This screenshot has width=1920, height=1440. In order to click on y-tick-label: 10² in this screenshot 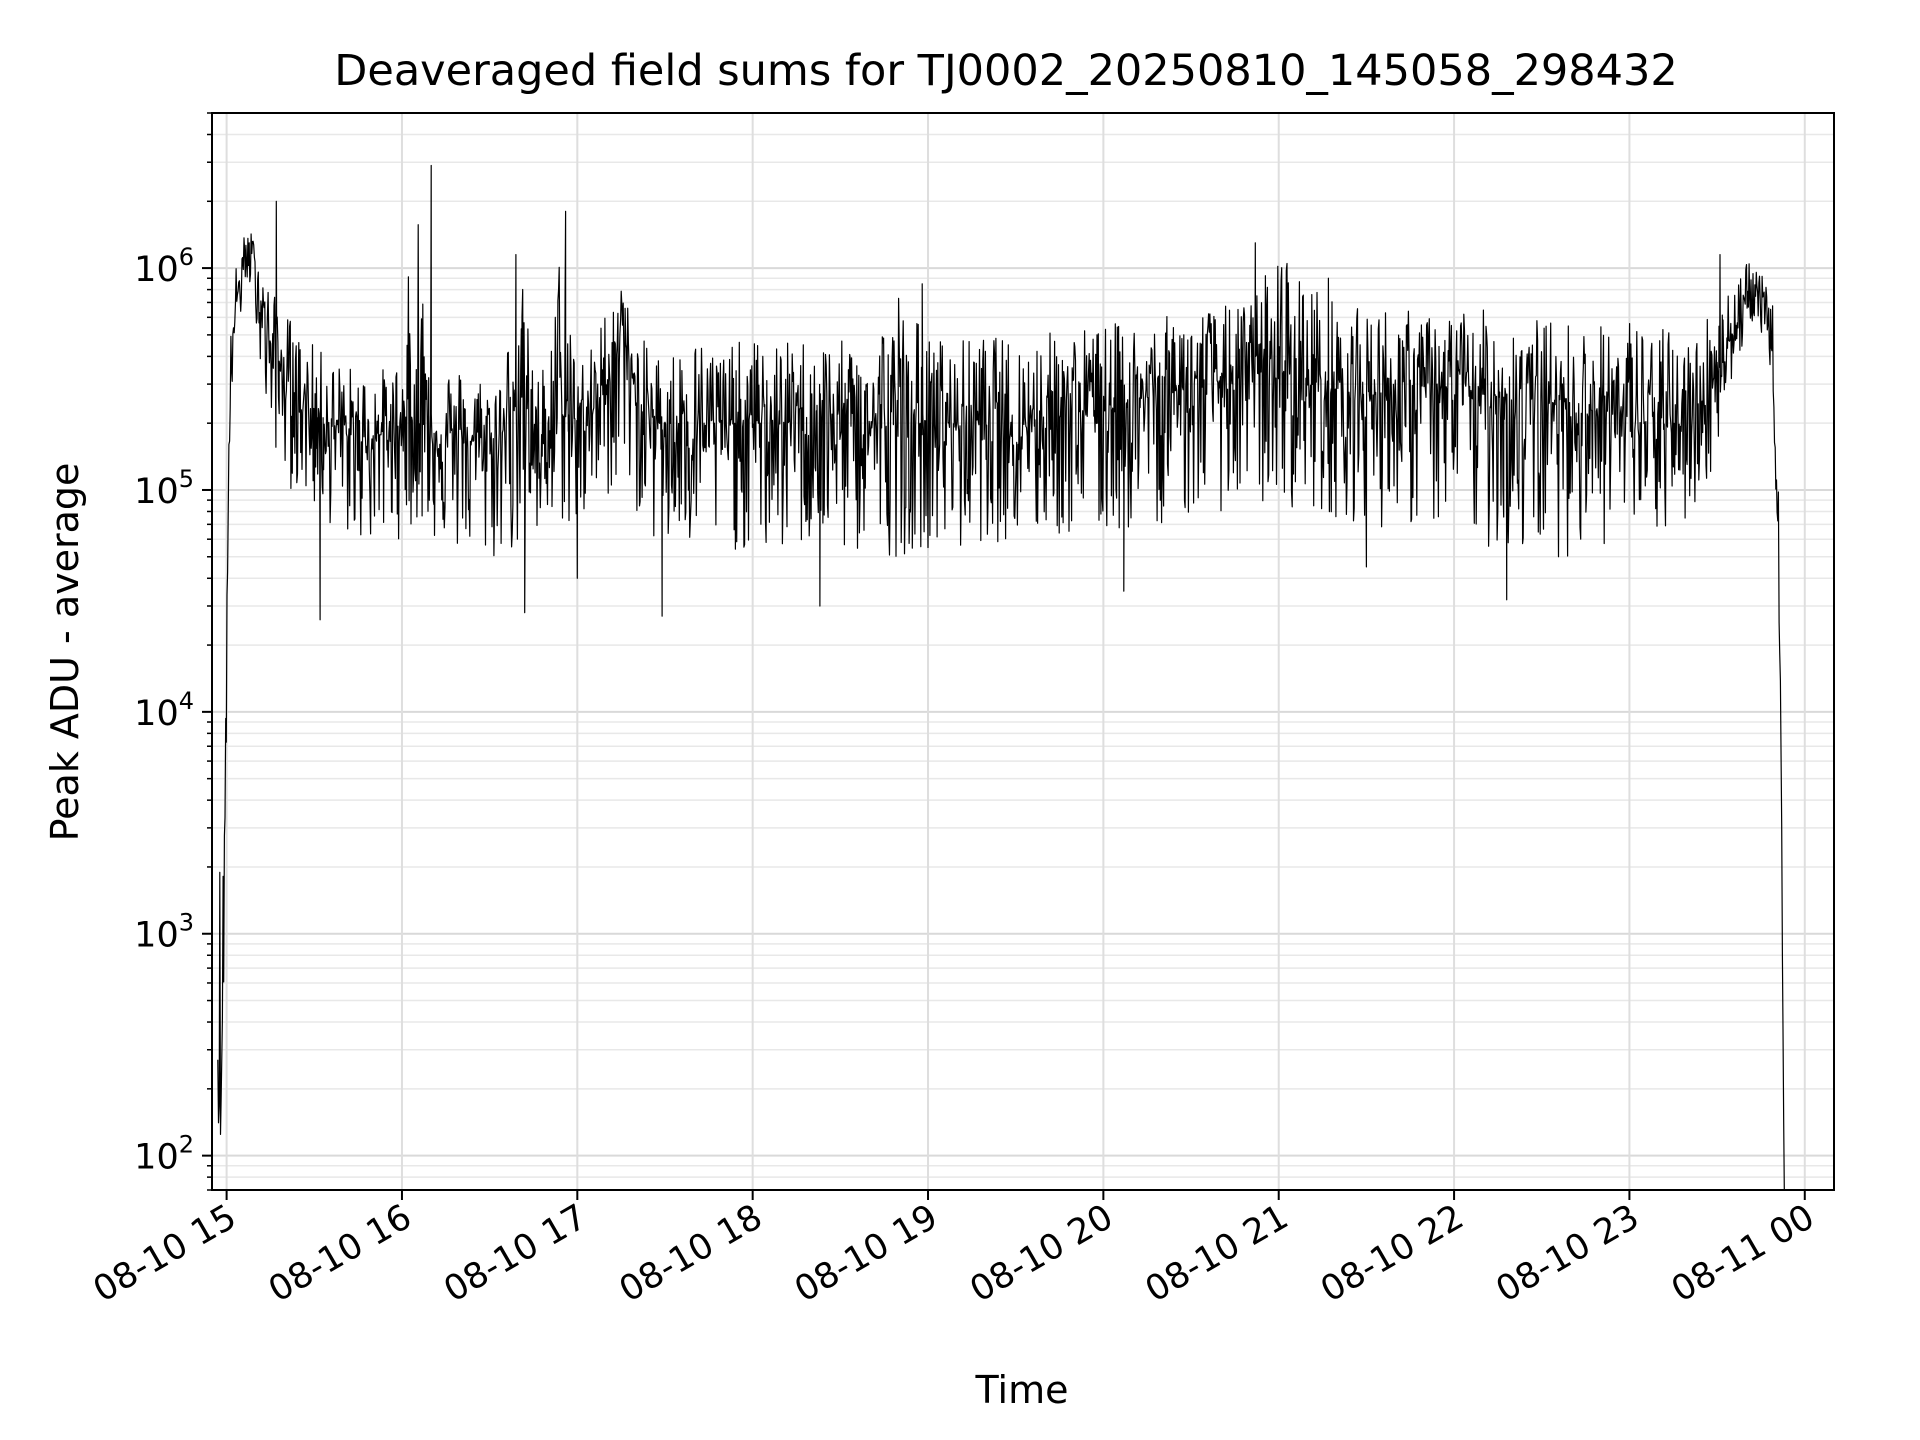, I will do `click(164, 1154)`.